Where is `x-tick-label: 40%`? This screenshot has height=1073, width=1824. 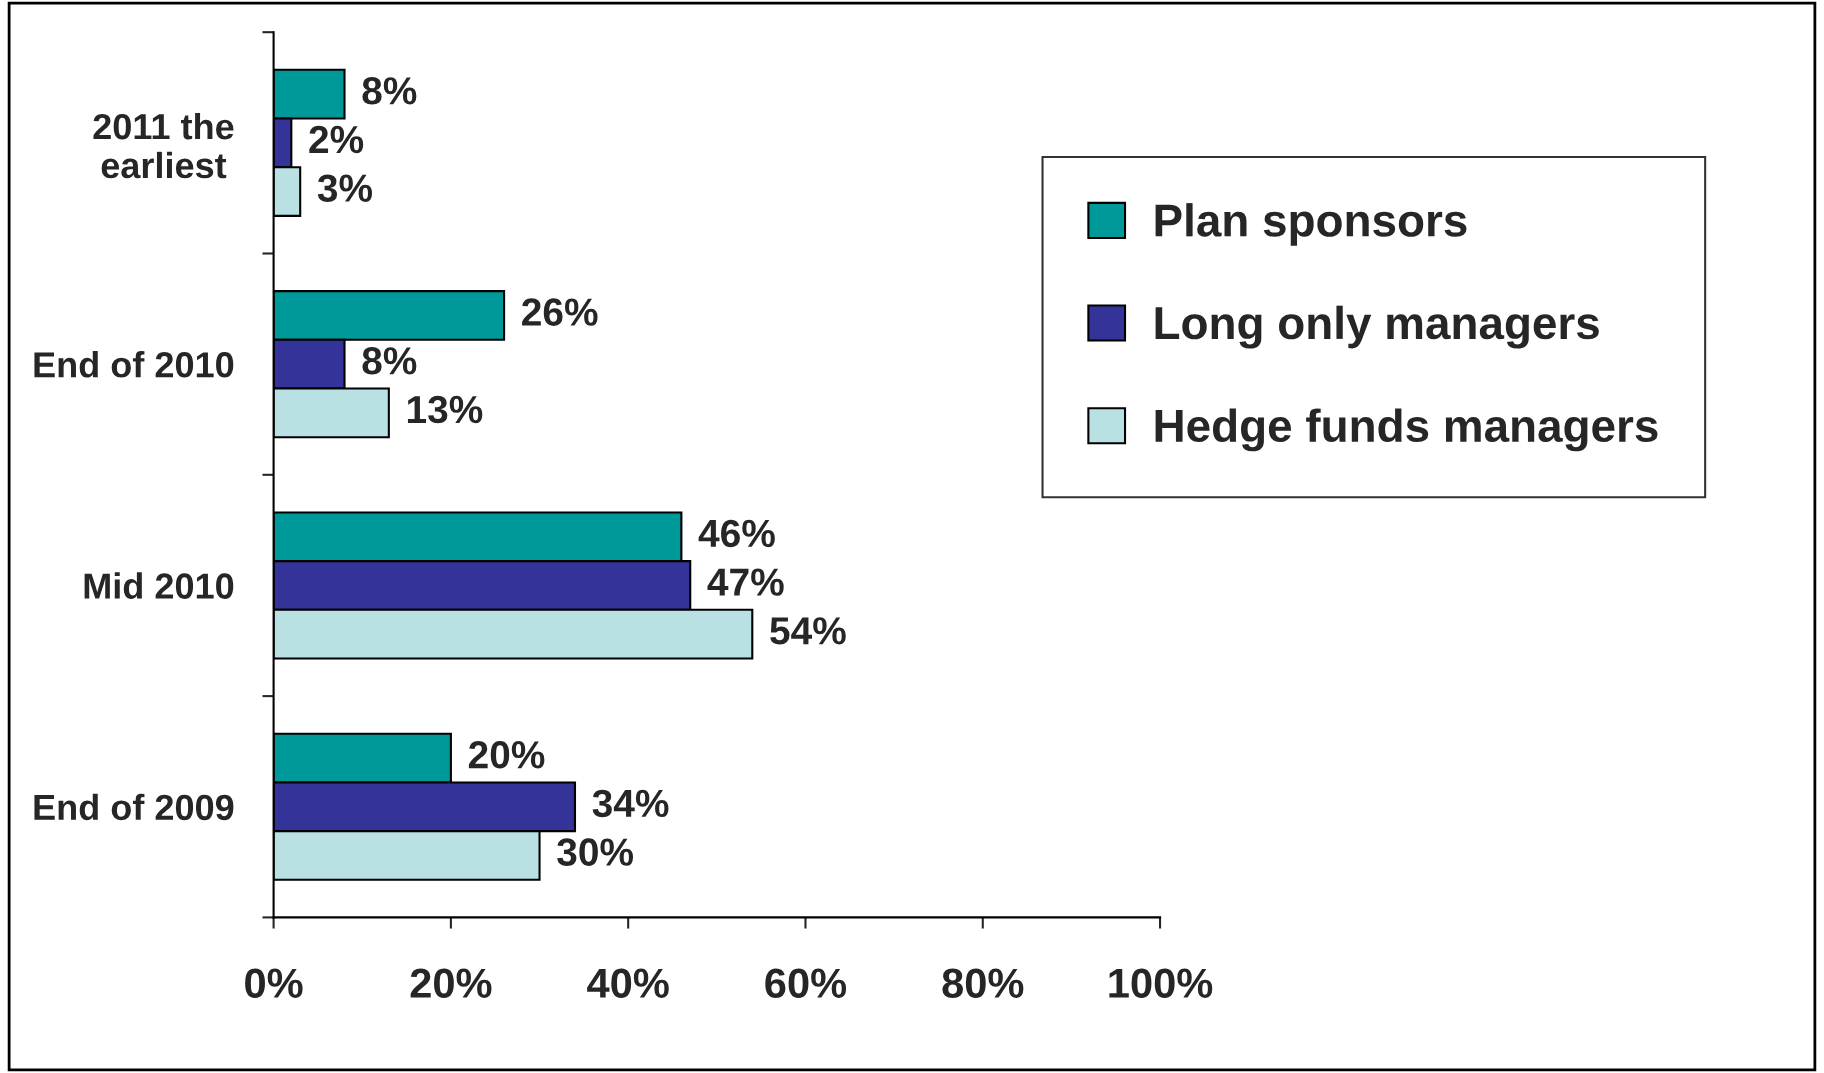 x-tick-label: 40% is located at coordinates (628, 983).